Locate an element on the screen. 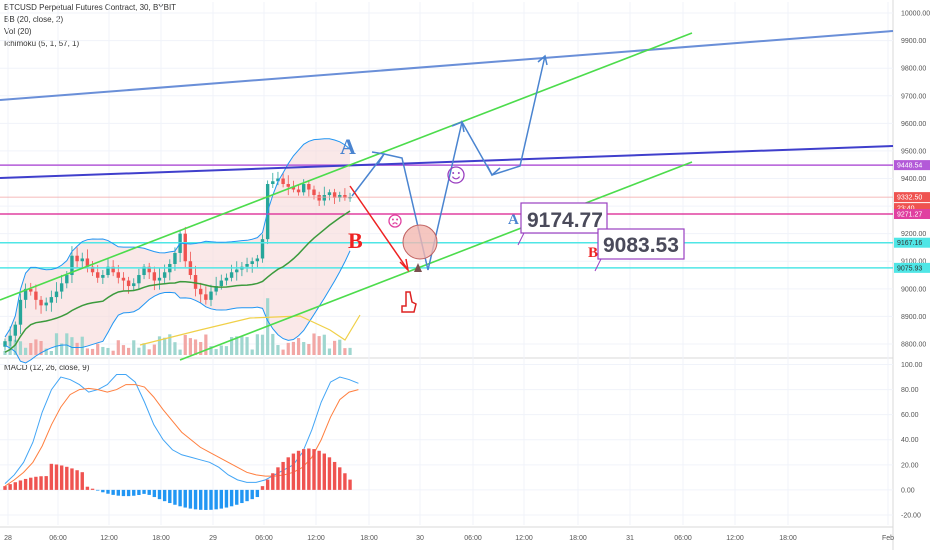  upper-trend-line is located at coordinates (447, 65).